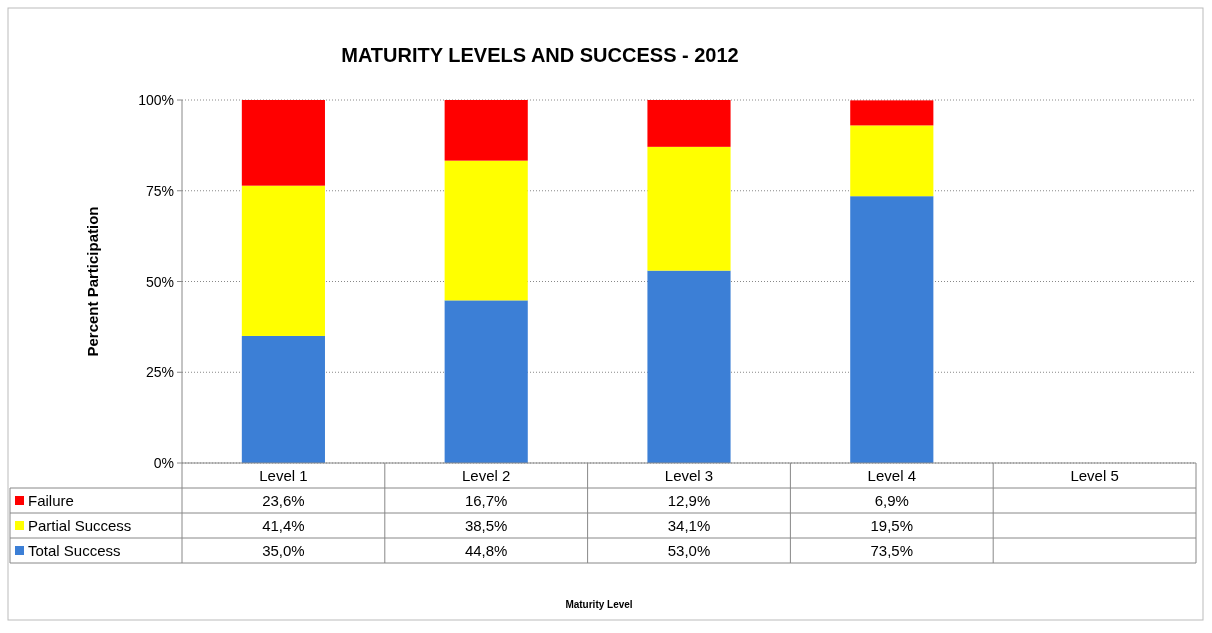 This screenshot has width=1212, height=633. What do you see at coordinates (92, 281) in the screenshot?
I see `y-axis-title: Percent Participation` at bounding box center [92, 281].